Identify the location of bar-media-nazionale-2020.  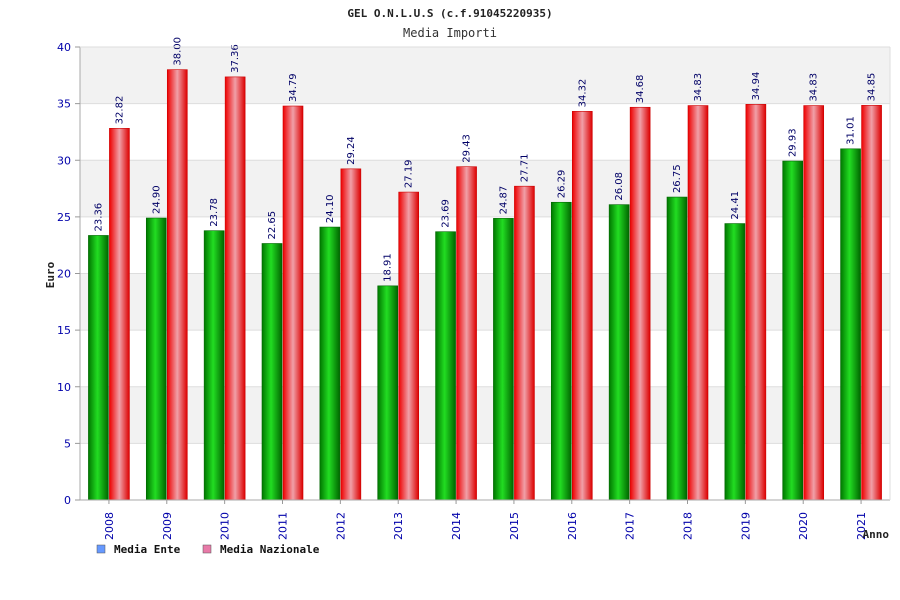
(814, 303).